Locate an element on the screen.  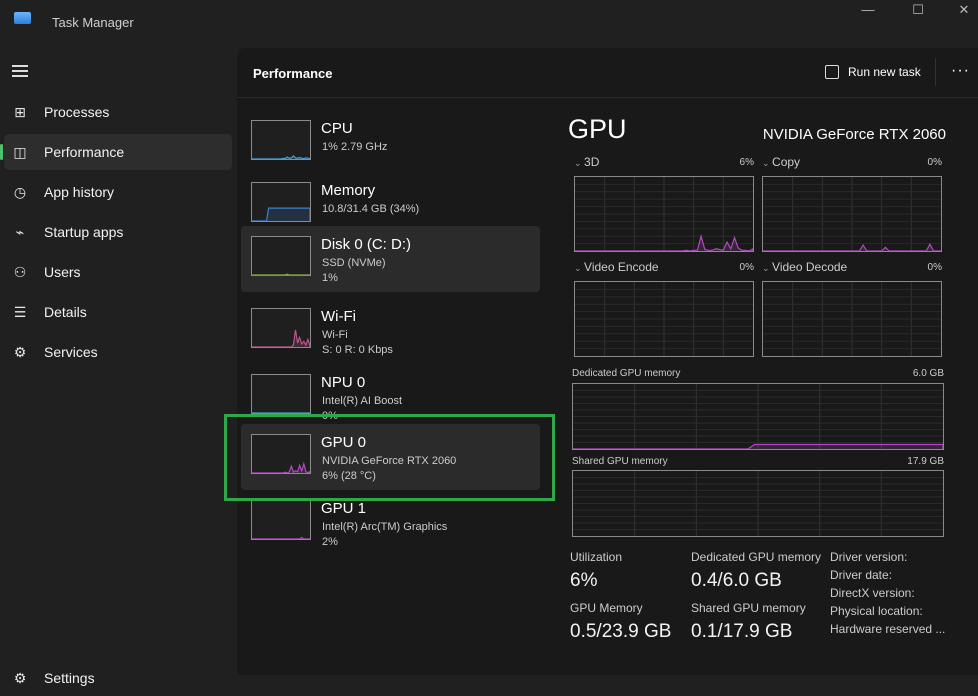
device-name: GPU 0 is located at coordinates (344, 442).